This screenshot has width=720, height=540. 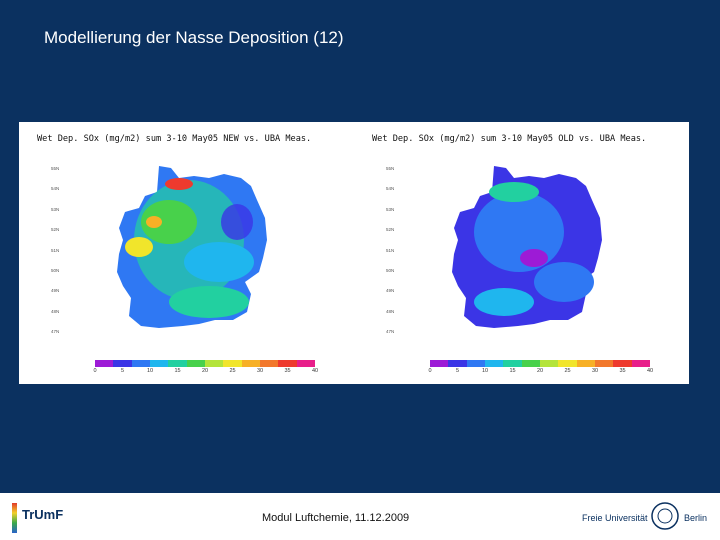 What do you see at coordinates (194, 37) in the screenshot?
I see `slide-title: Modellierung der Nasse Deposition (12)` at bounding box center [194, 37].